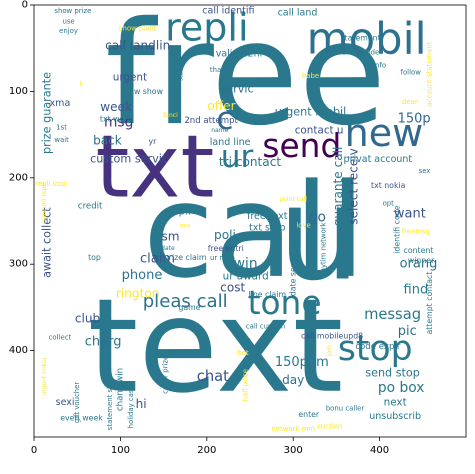 Image resolution: width=475 pixels, height=474 pixels. I want to click on word-txt-stop: txt stop, so click(267, 227).